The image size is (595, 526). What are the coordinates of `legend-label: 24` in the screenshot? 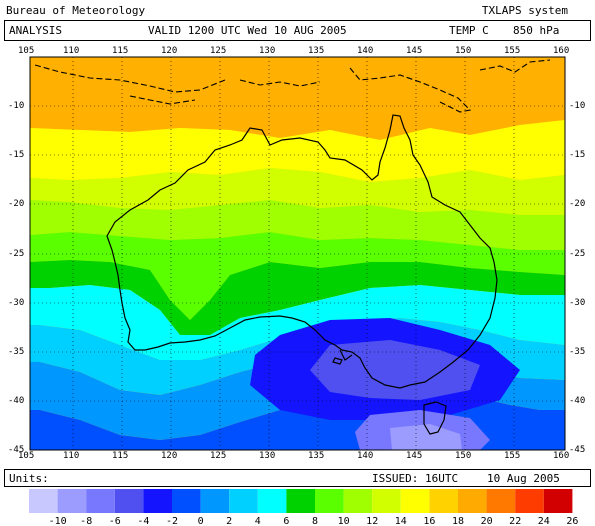 It's located at (544, 521).